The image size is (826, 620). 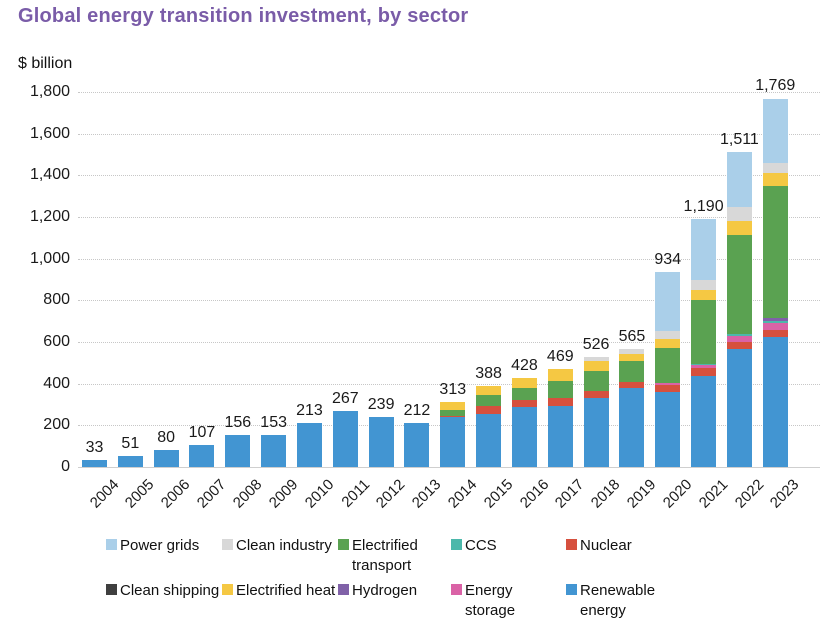 What do you see at coordinates (65, 466) in the screenshot?
I see `y-tick-label: 0` at bounding box center [65, 466].